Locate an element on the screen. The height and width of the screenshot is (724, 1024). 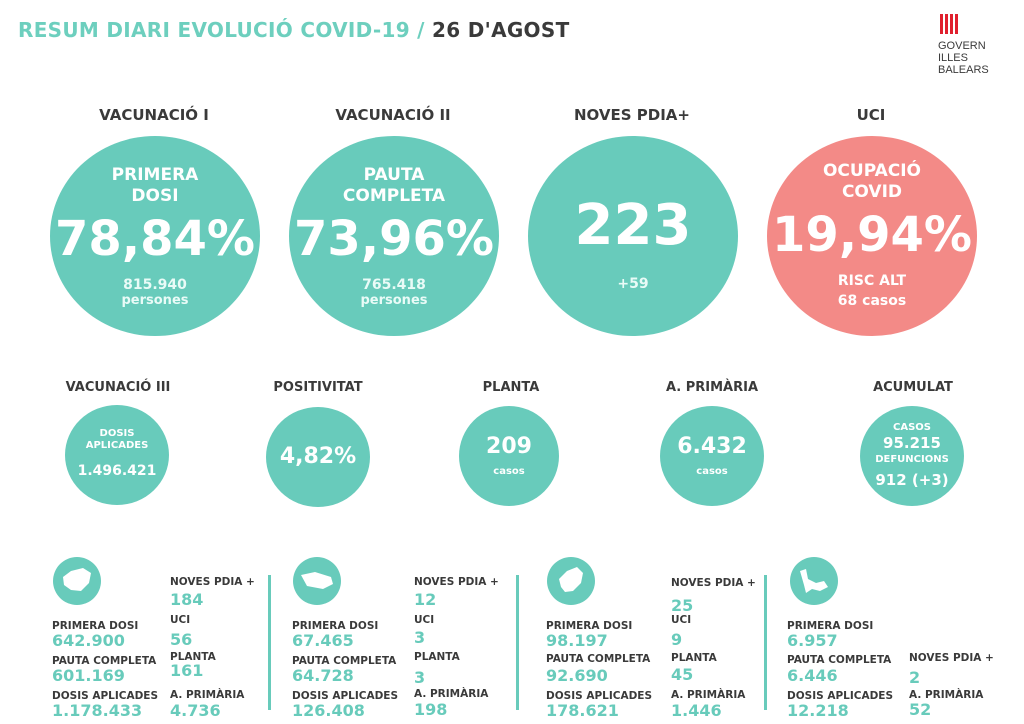
circle-positivitat: 4,82% is located at coordinates (318, 457).